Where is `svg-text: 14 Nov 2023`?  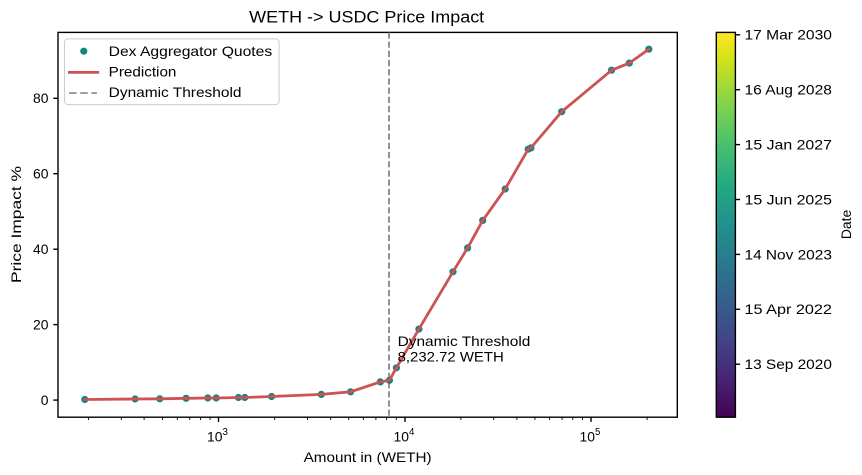
svg-text: 14 Nov 2023 is located at coordinates (789, 254).